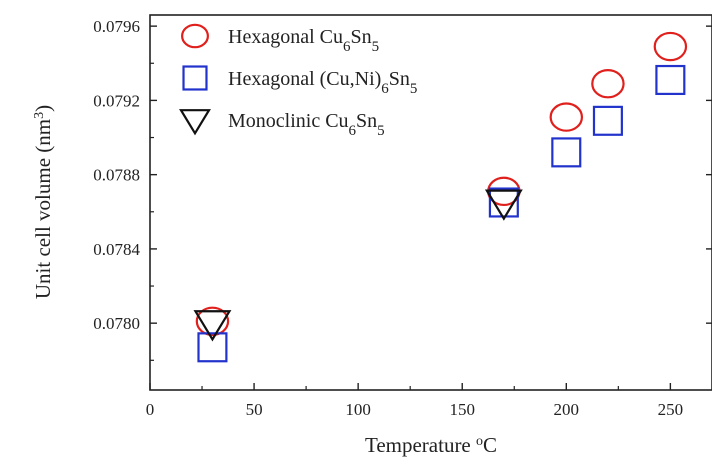 The height and width of the screenshot is (464, 712). Describe the element at coordinates (567, 409) in the screenshot. I see `x-tick-label: 200` at that location.